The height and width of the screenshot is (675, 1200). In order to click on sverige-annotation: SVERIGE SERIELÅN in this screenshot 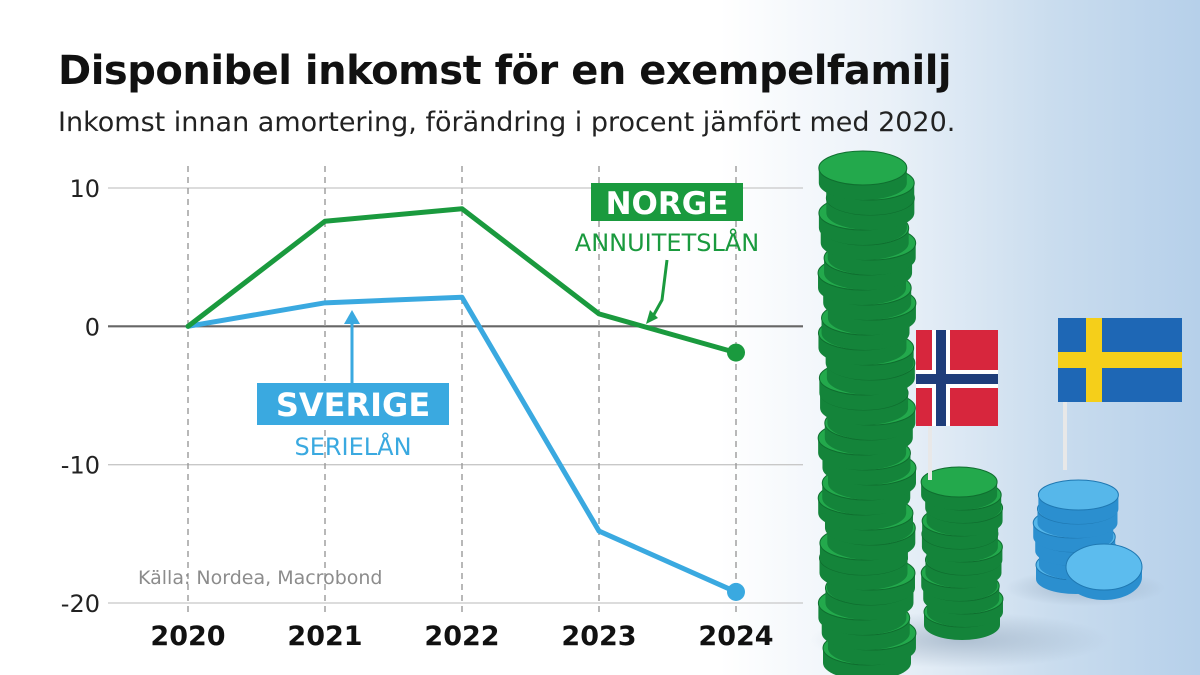, I will do `click(353, 385)`.